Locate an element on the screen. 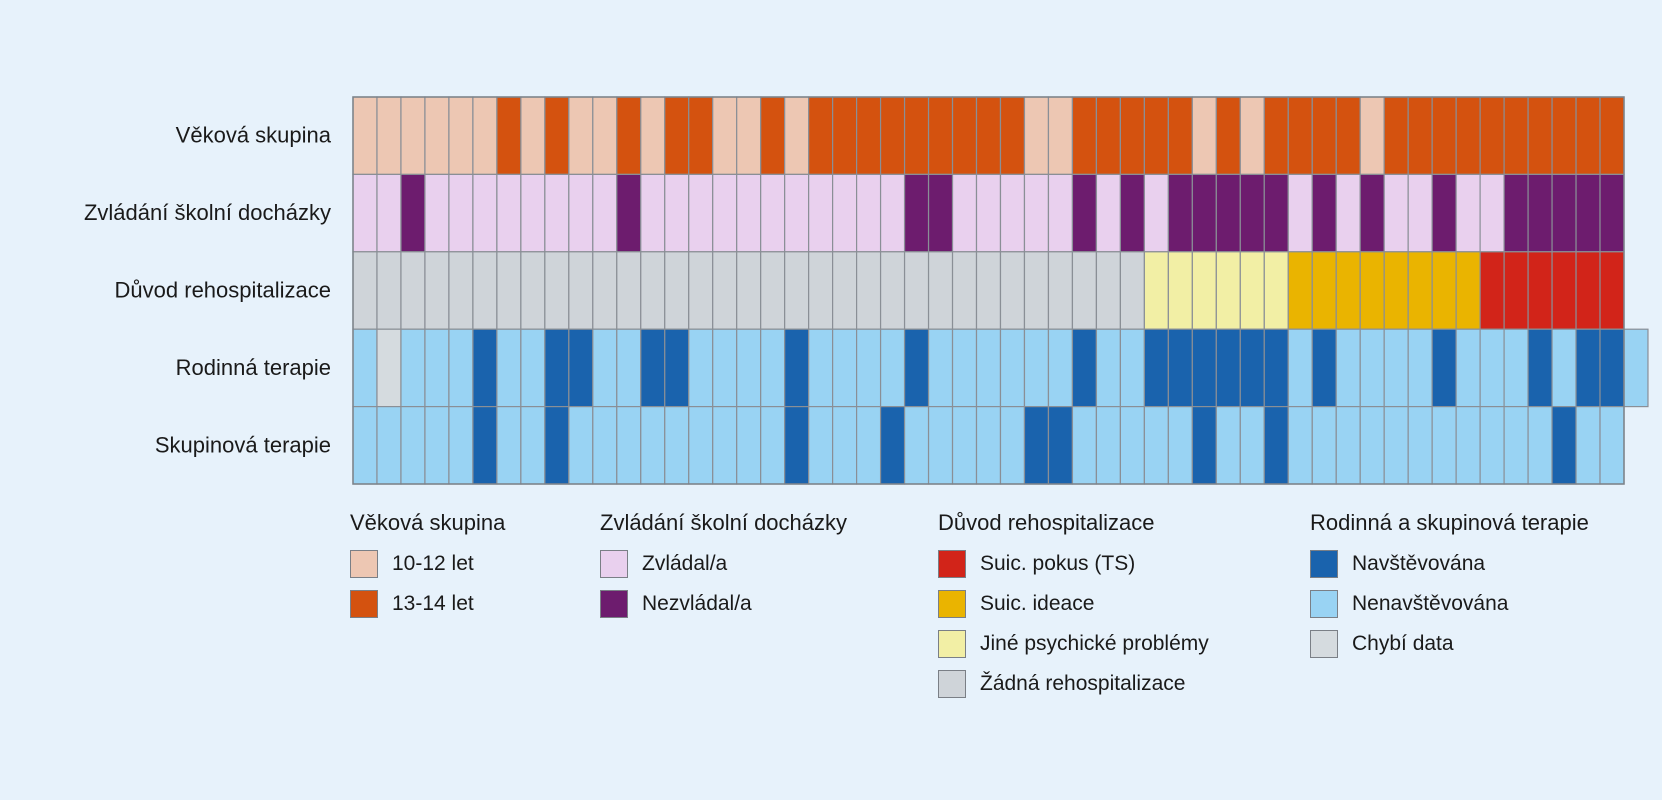  legend-label: Suic. ideace is located at coordinates (1037, 603).